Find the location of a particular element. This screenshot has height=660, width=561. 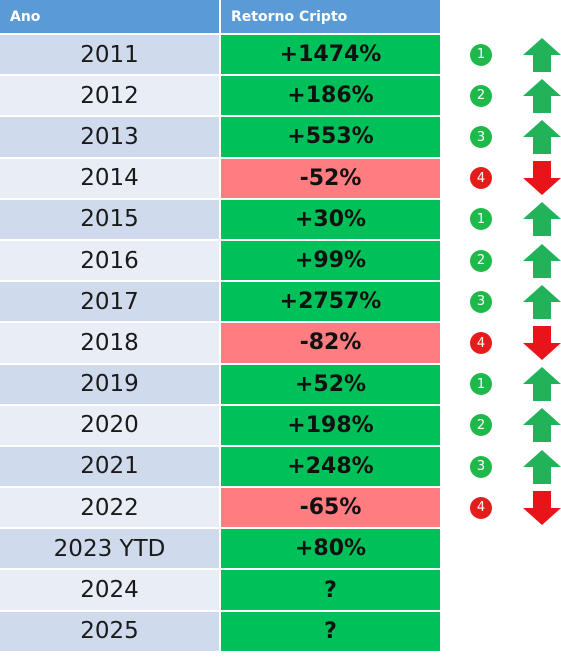

return-cell: +52% is located at coordinates (330, 384).